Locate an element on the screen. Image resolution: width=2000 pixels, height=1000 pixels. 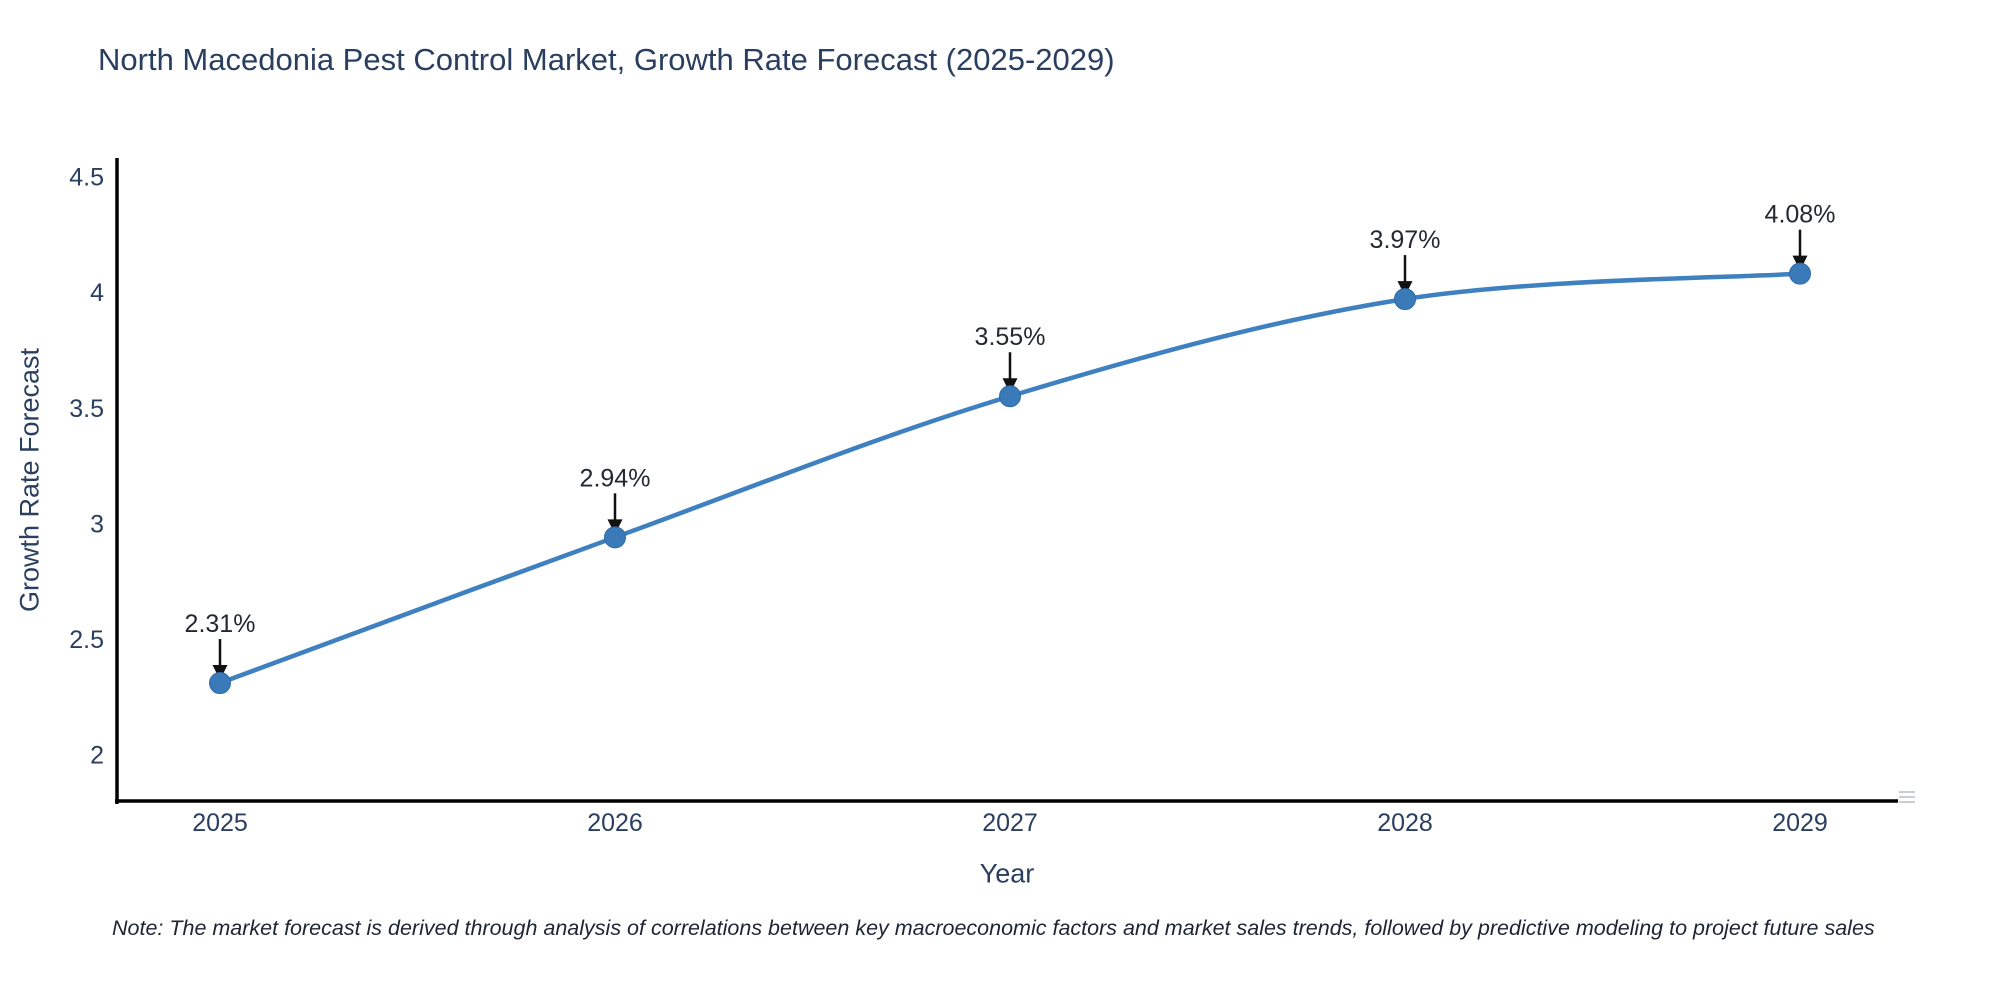
x-axis-title: Year is located at coordinates (1007, 873).